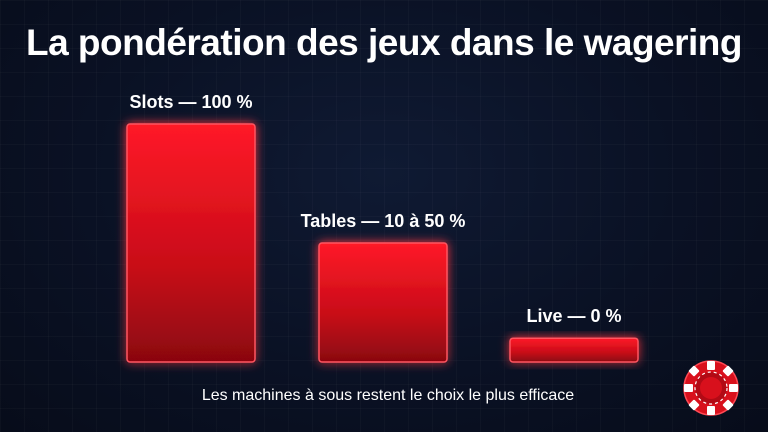  I want to click on bar-live, so click(574, 350).